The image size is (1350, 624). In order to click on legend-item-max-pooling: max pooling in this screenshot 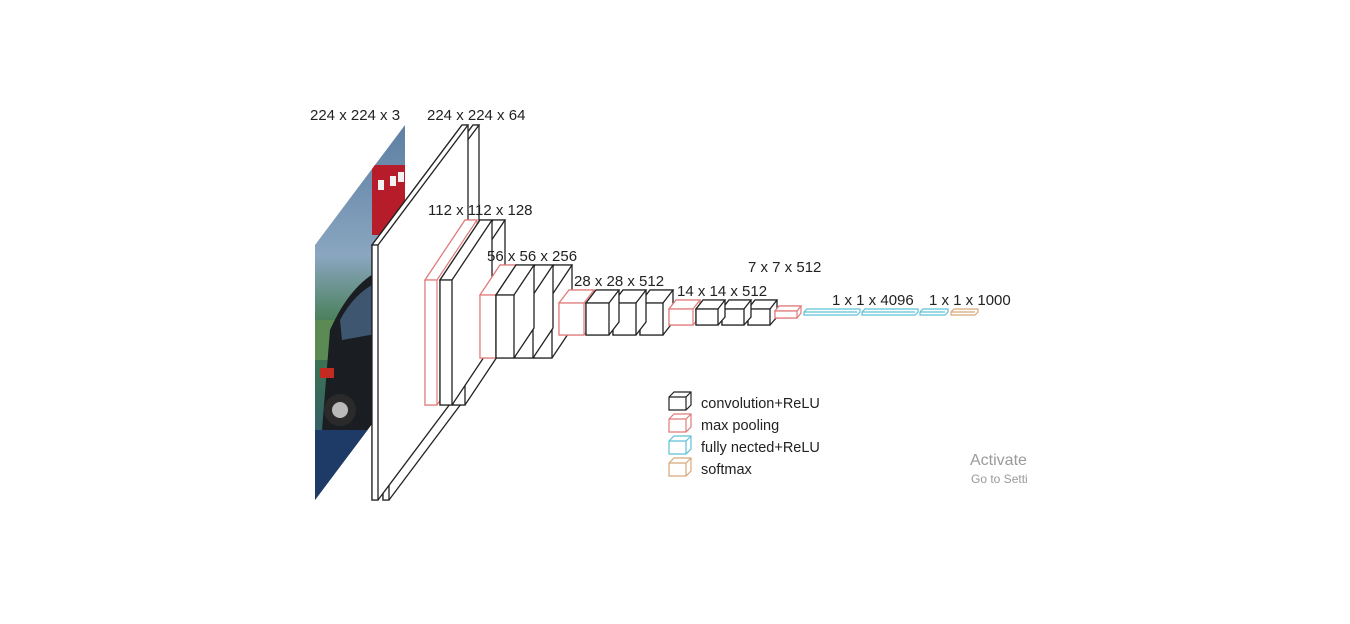, I will do `click(723, 423)`.